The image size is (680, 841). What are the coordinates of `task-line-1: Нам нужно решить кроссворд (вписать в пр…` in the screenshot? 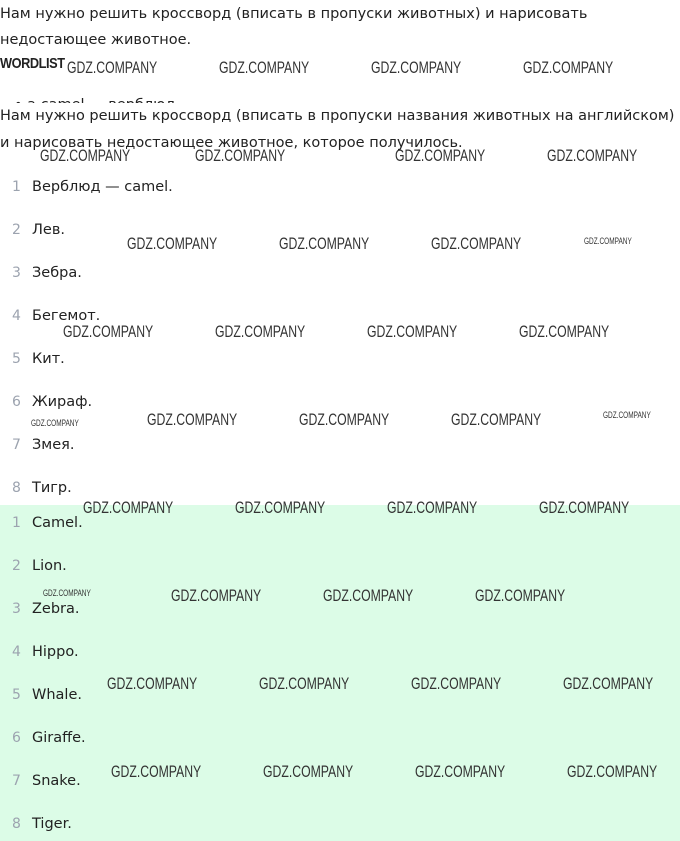 It's located at (337, 116).